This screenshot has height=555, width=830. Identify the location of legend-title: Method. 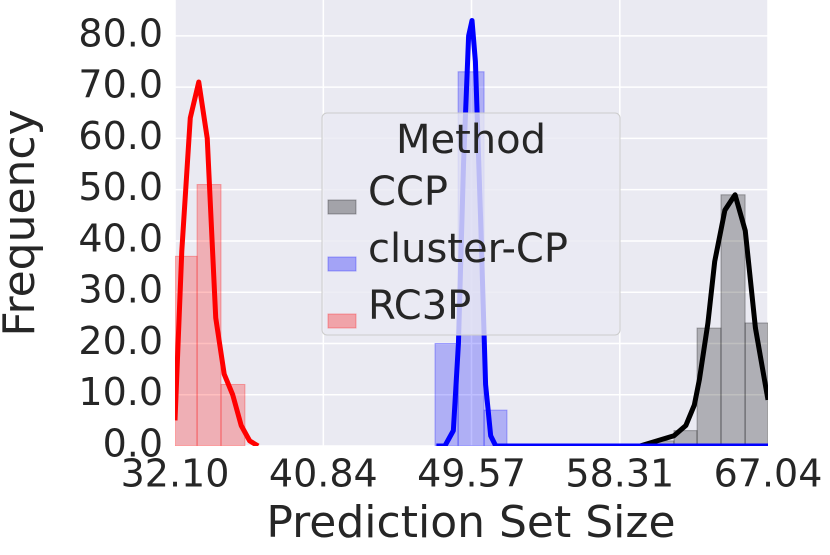
(471, 140).